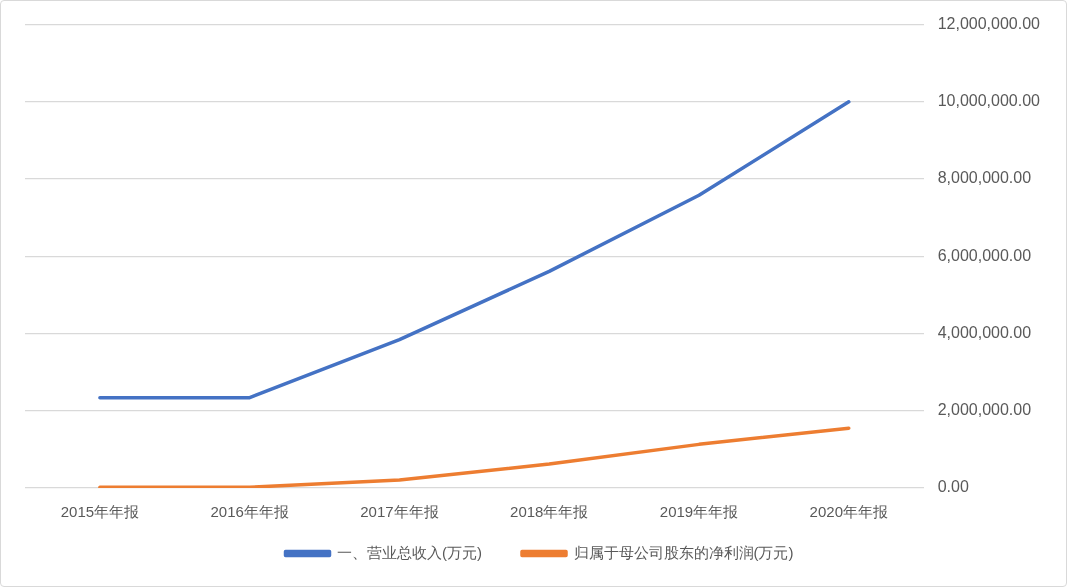 Image resolution: width=1067 pixels, height=587 pixels. What do you see at coordinates (410, 552) in the screenshot?
I see `legend-label: 一、营业总收入(万元)` at bounding box center [410, 552].